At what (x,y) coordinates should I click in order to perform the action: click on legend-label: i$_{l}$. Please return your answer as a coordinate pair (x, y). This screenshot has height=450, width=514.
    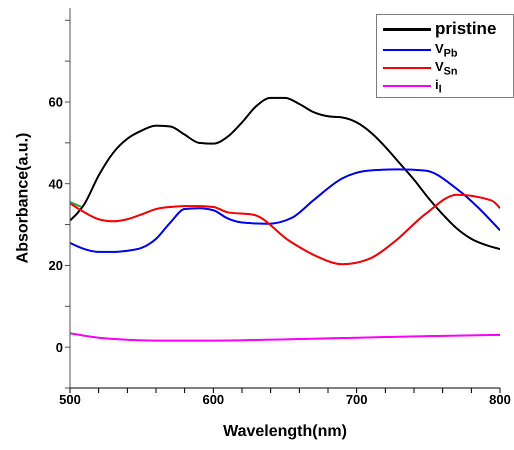
    Looking at the image, I should click on (438, 86).